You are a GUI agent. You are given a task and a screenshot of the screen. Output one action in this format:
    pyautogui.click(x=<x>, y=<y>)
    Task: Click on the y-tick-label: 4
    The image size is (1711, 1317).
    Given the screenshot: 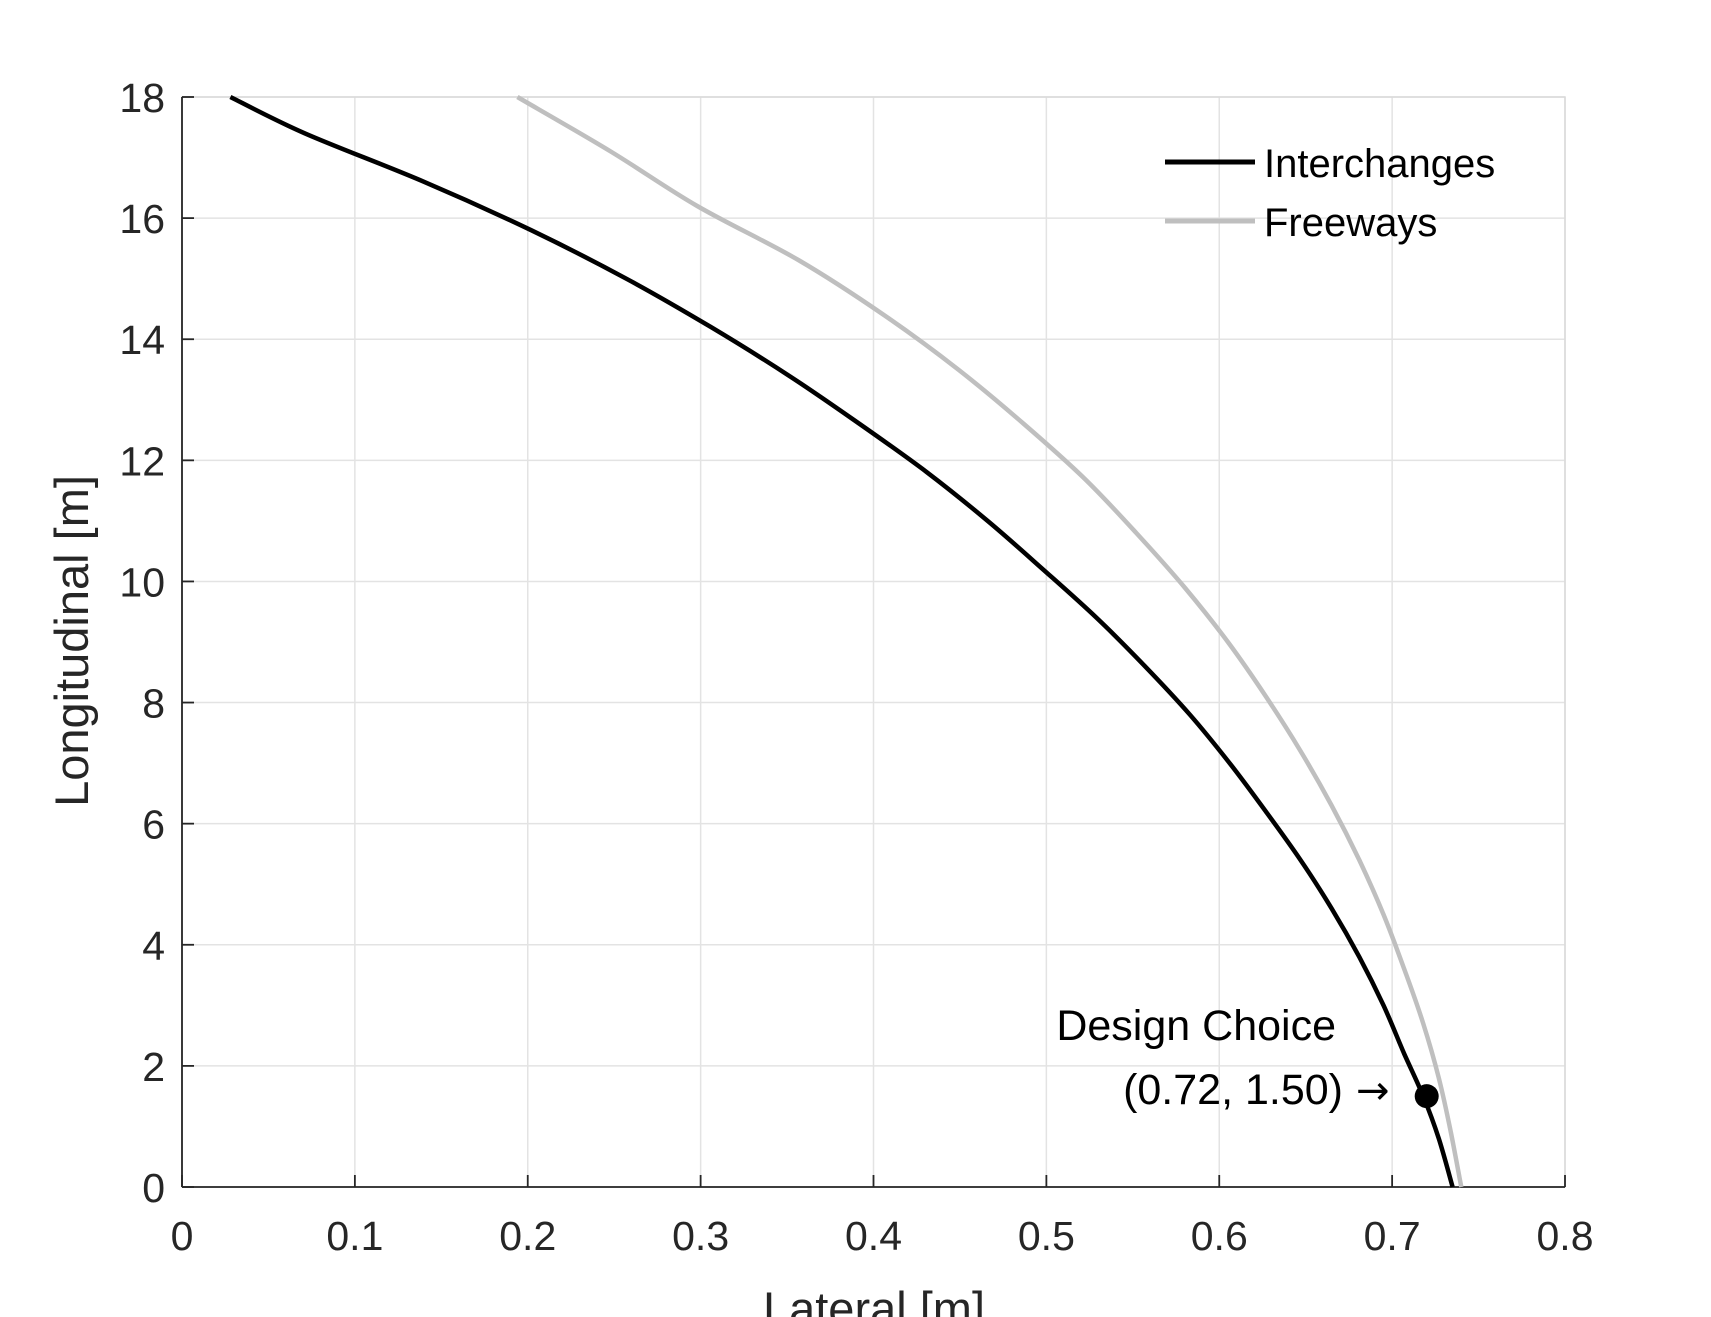 What is the action you would take?
    pyautogui.click(x=153, y=946)
    